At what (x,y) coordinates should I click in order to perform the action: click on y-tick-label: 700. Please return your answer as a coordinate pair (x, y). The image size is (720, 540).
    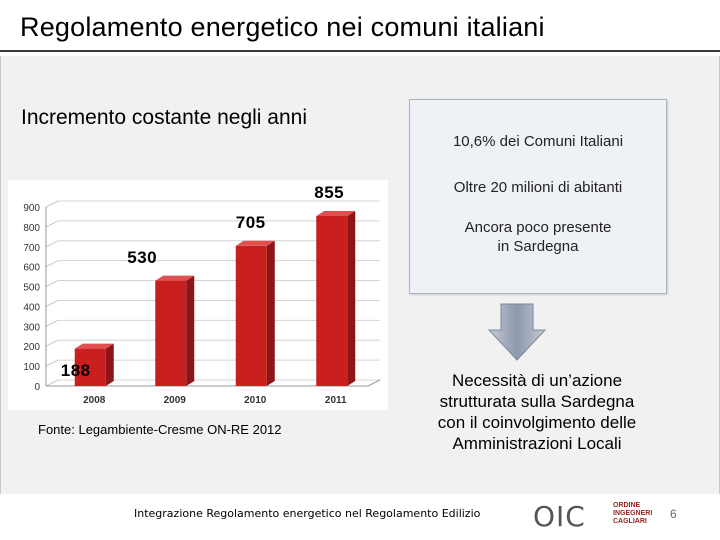
    Looking at the image, I should click on (31, 248).